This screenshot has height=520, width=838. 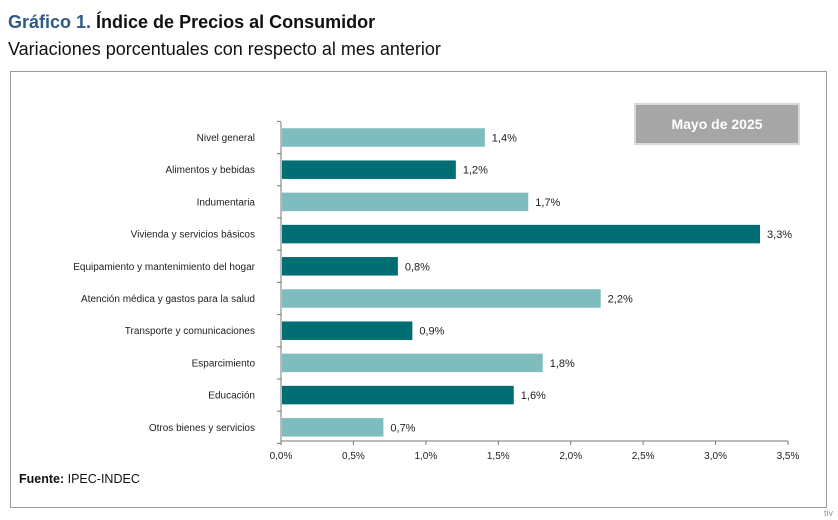 What do you see at coordinates (402, 428) in the screenshot?
I see `value-label: 0,7%` at bounding box center [402, 428].